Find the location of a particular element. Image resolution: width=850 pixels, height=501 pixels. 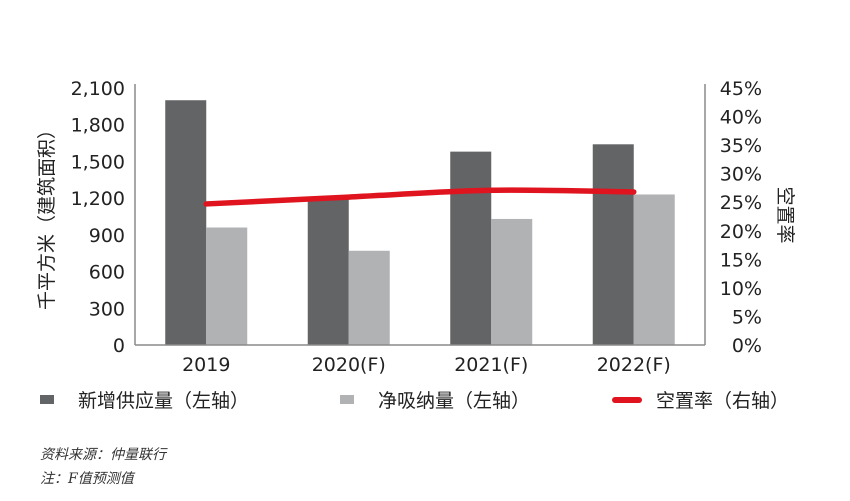

right-tick-label: 25% is located at coordinates (741, 203).